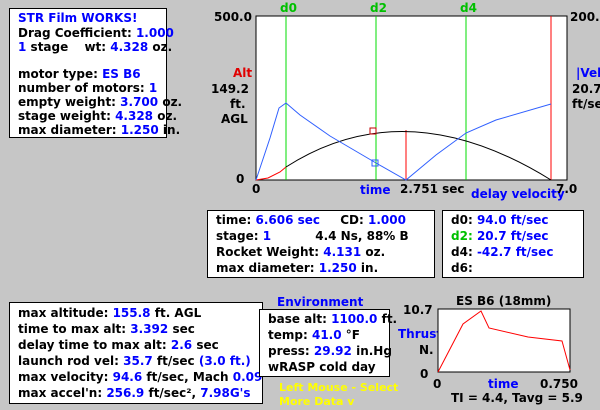 The height and width of the screenshot is (410, 600). Describe the element at coordinates (586, 104) in the screenshot. I see `vel-axis-unit: ft/sec` at that location.